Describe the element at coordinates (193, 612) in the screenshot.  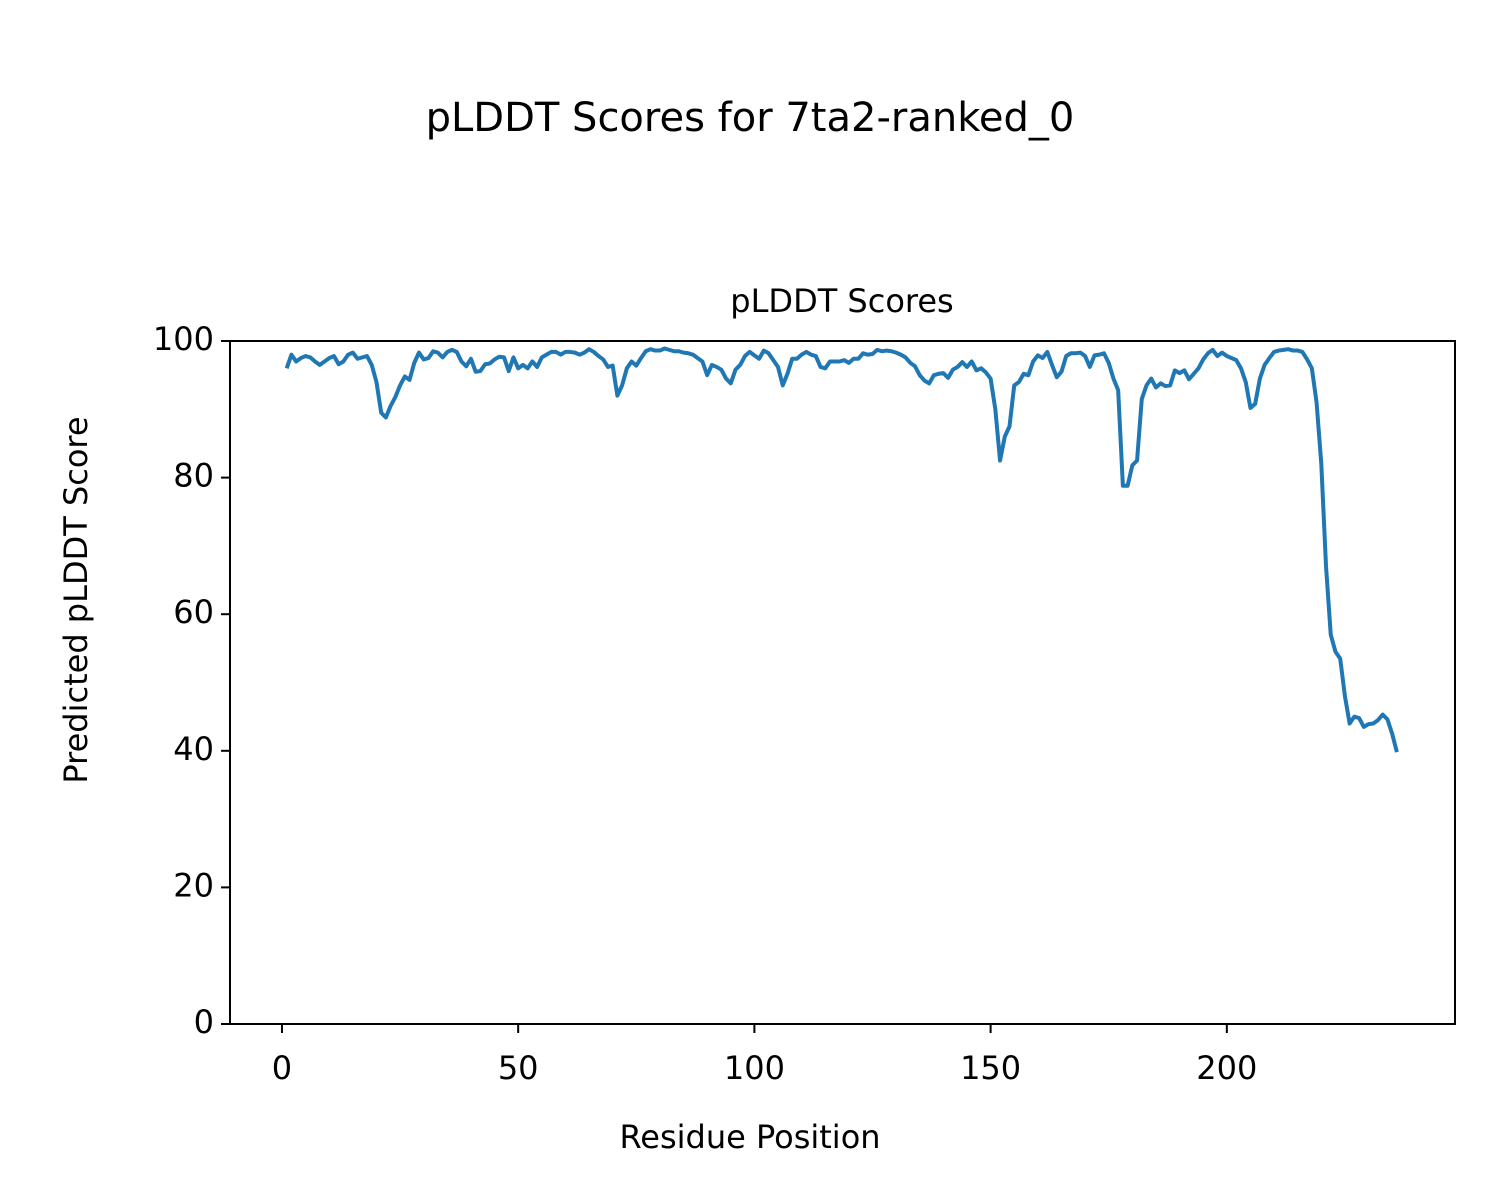
I see `y-tick-label: 60` at that location.